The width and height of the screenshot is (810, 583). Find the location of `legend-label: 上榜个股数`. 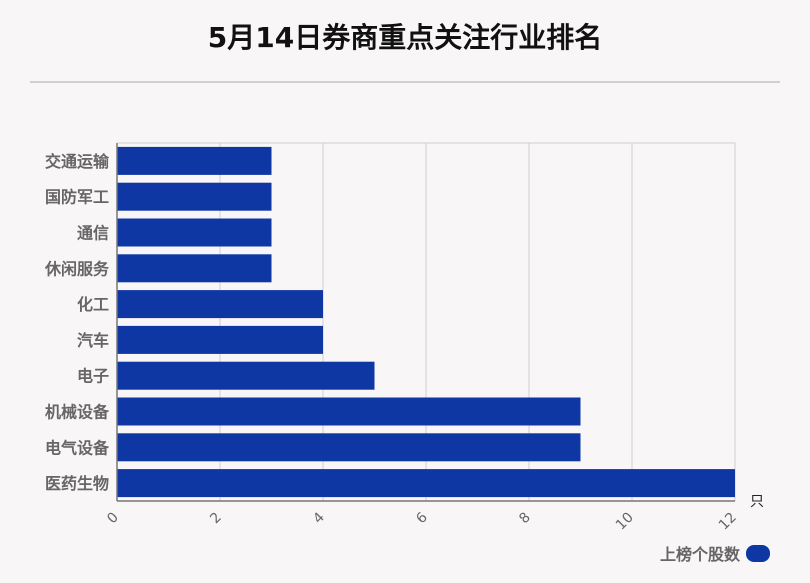

legend-label: 上榜个股数 is located at coordinates (699, 554).